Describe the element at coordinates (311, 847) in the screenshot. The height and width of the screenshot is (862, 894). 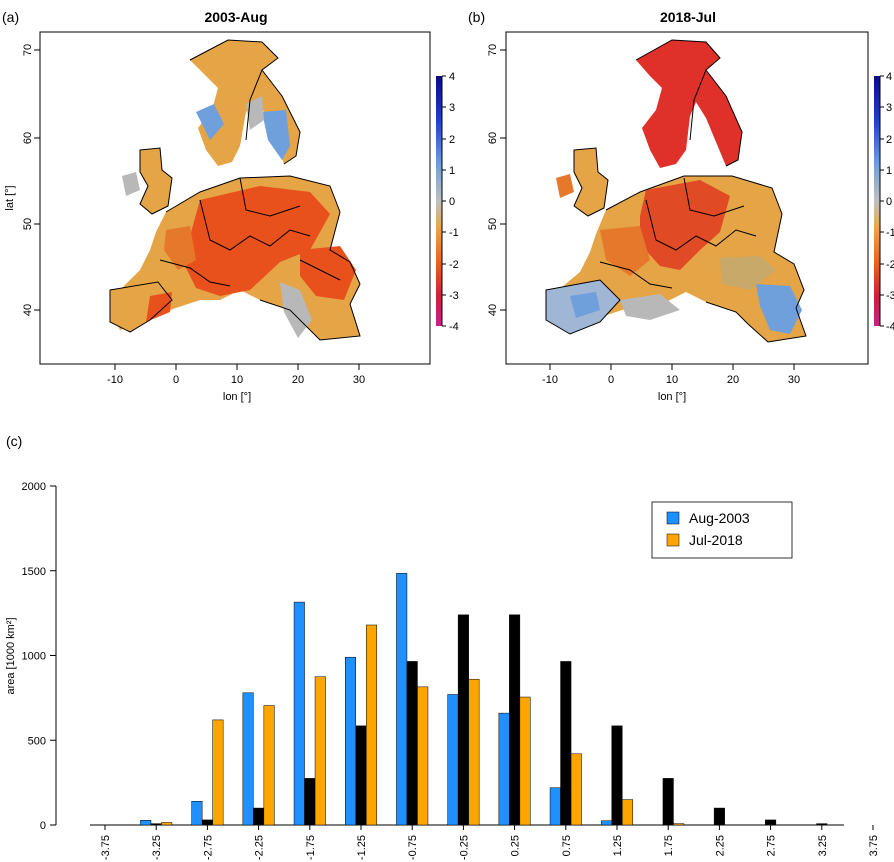
I see `x-tick-label: -1.75` at that location.